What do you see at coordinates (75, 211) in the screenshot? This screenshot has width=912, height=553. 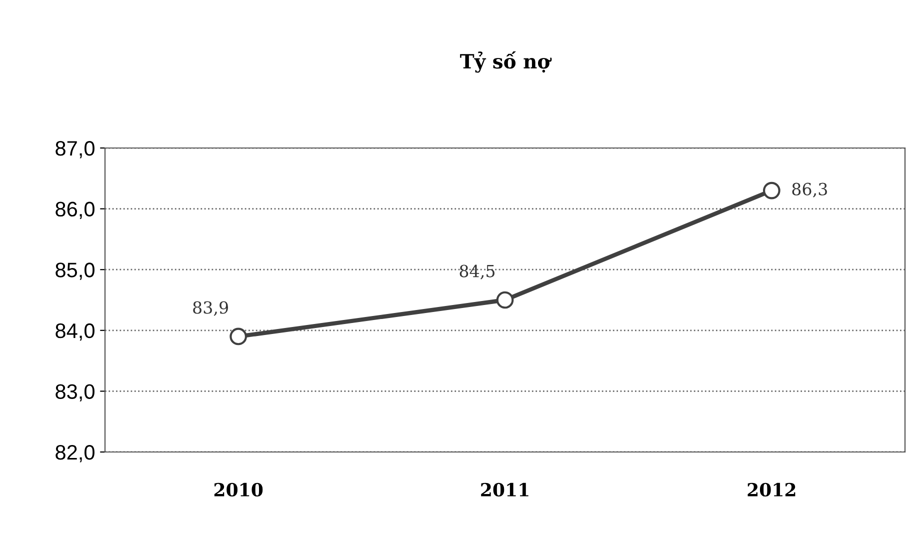 I see `y-tick-label: 86,0` at bounding box center [75, 211].